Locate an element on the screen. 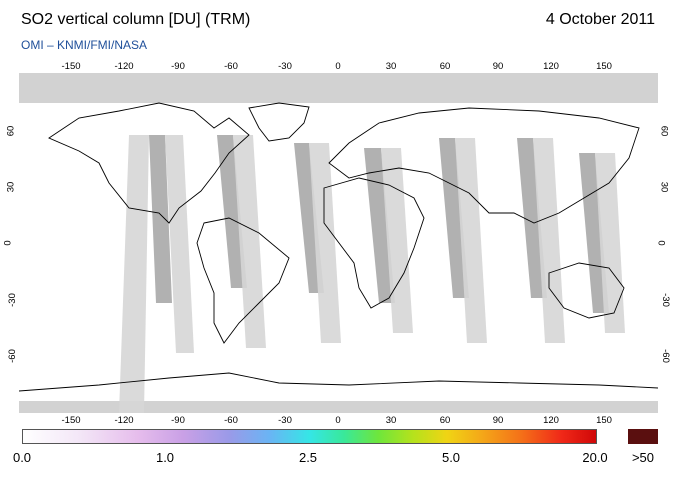  lon-label-bottom: 60 is located at coordinates (445, 420).